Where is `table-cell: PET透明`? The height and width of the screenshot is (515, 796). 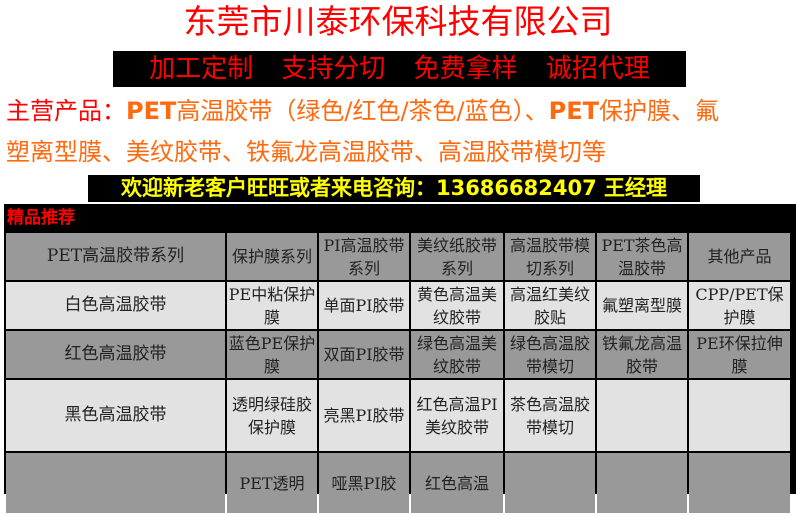
table-cell: PET透明 is located at coordinates (272, 483).